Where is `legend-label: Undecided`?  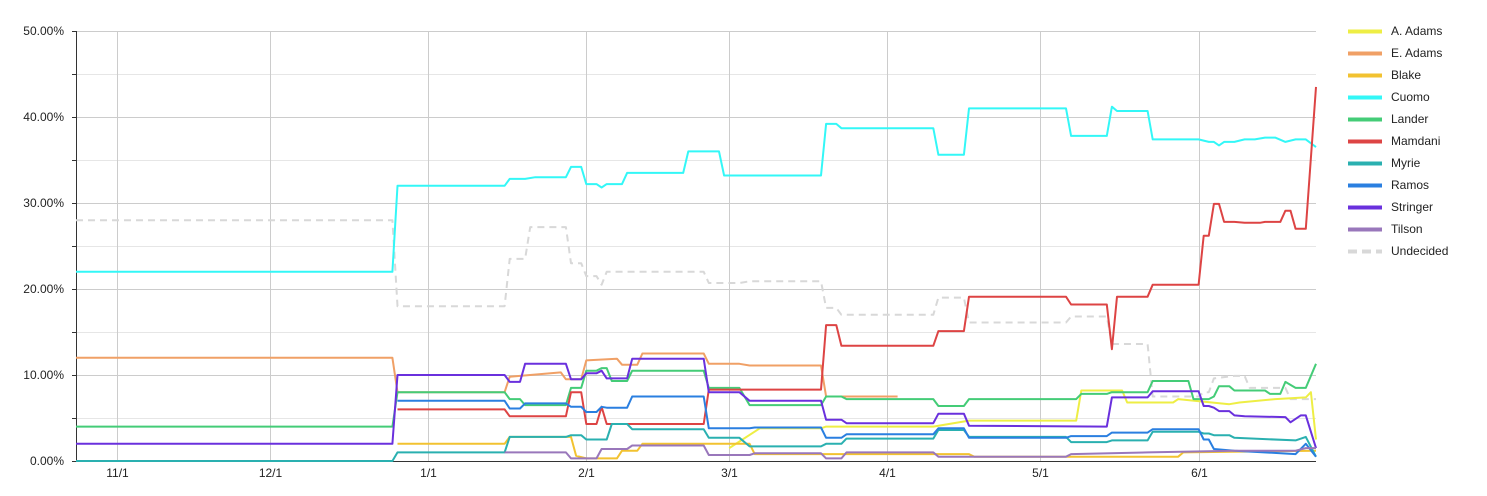
legend-label: Undecided is located at coordinates (1419, 251).